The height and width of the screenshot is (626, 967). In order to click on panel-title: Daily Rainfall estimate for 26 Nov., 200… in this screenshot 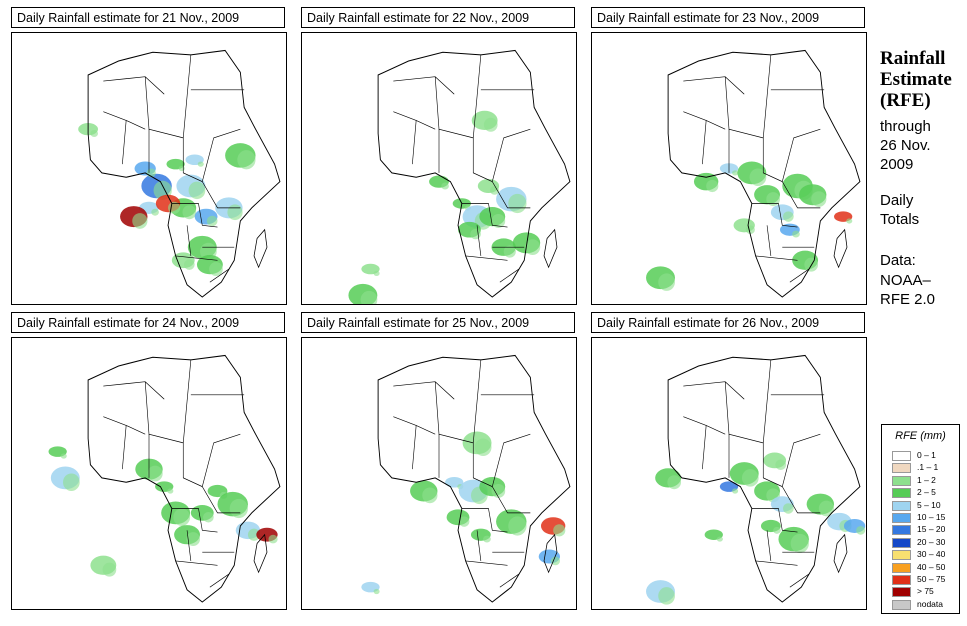, I will do `click(728, 322)`.